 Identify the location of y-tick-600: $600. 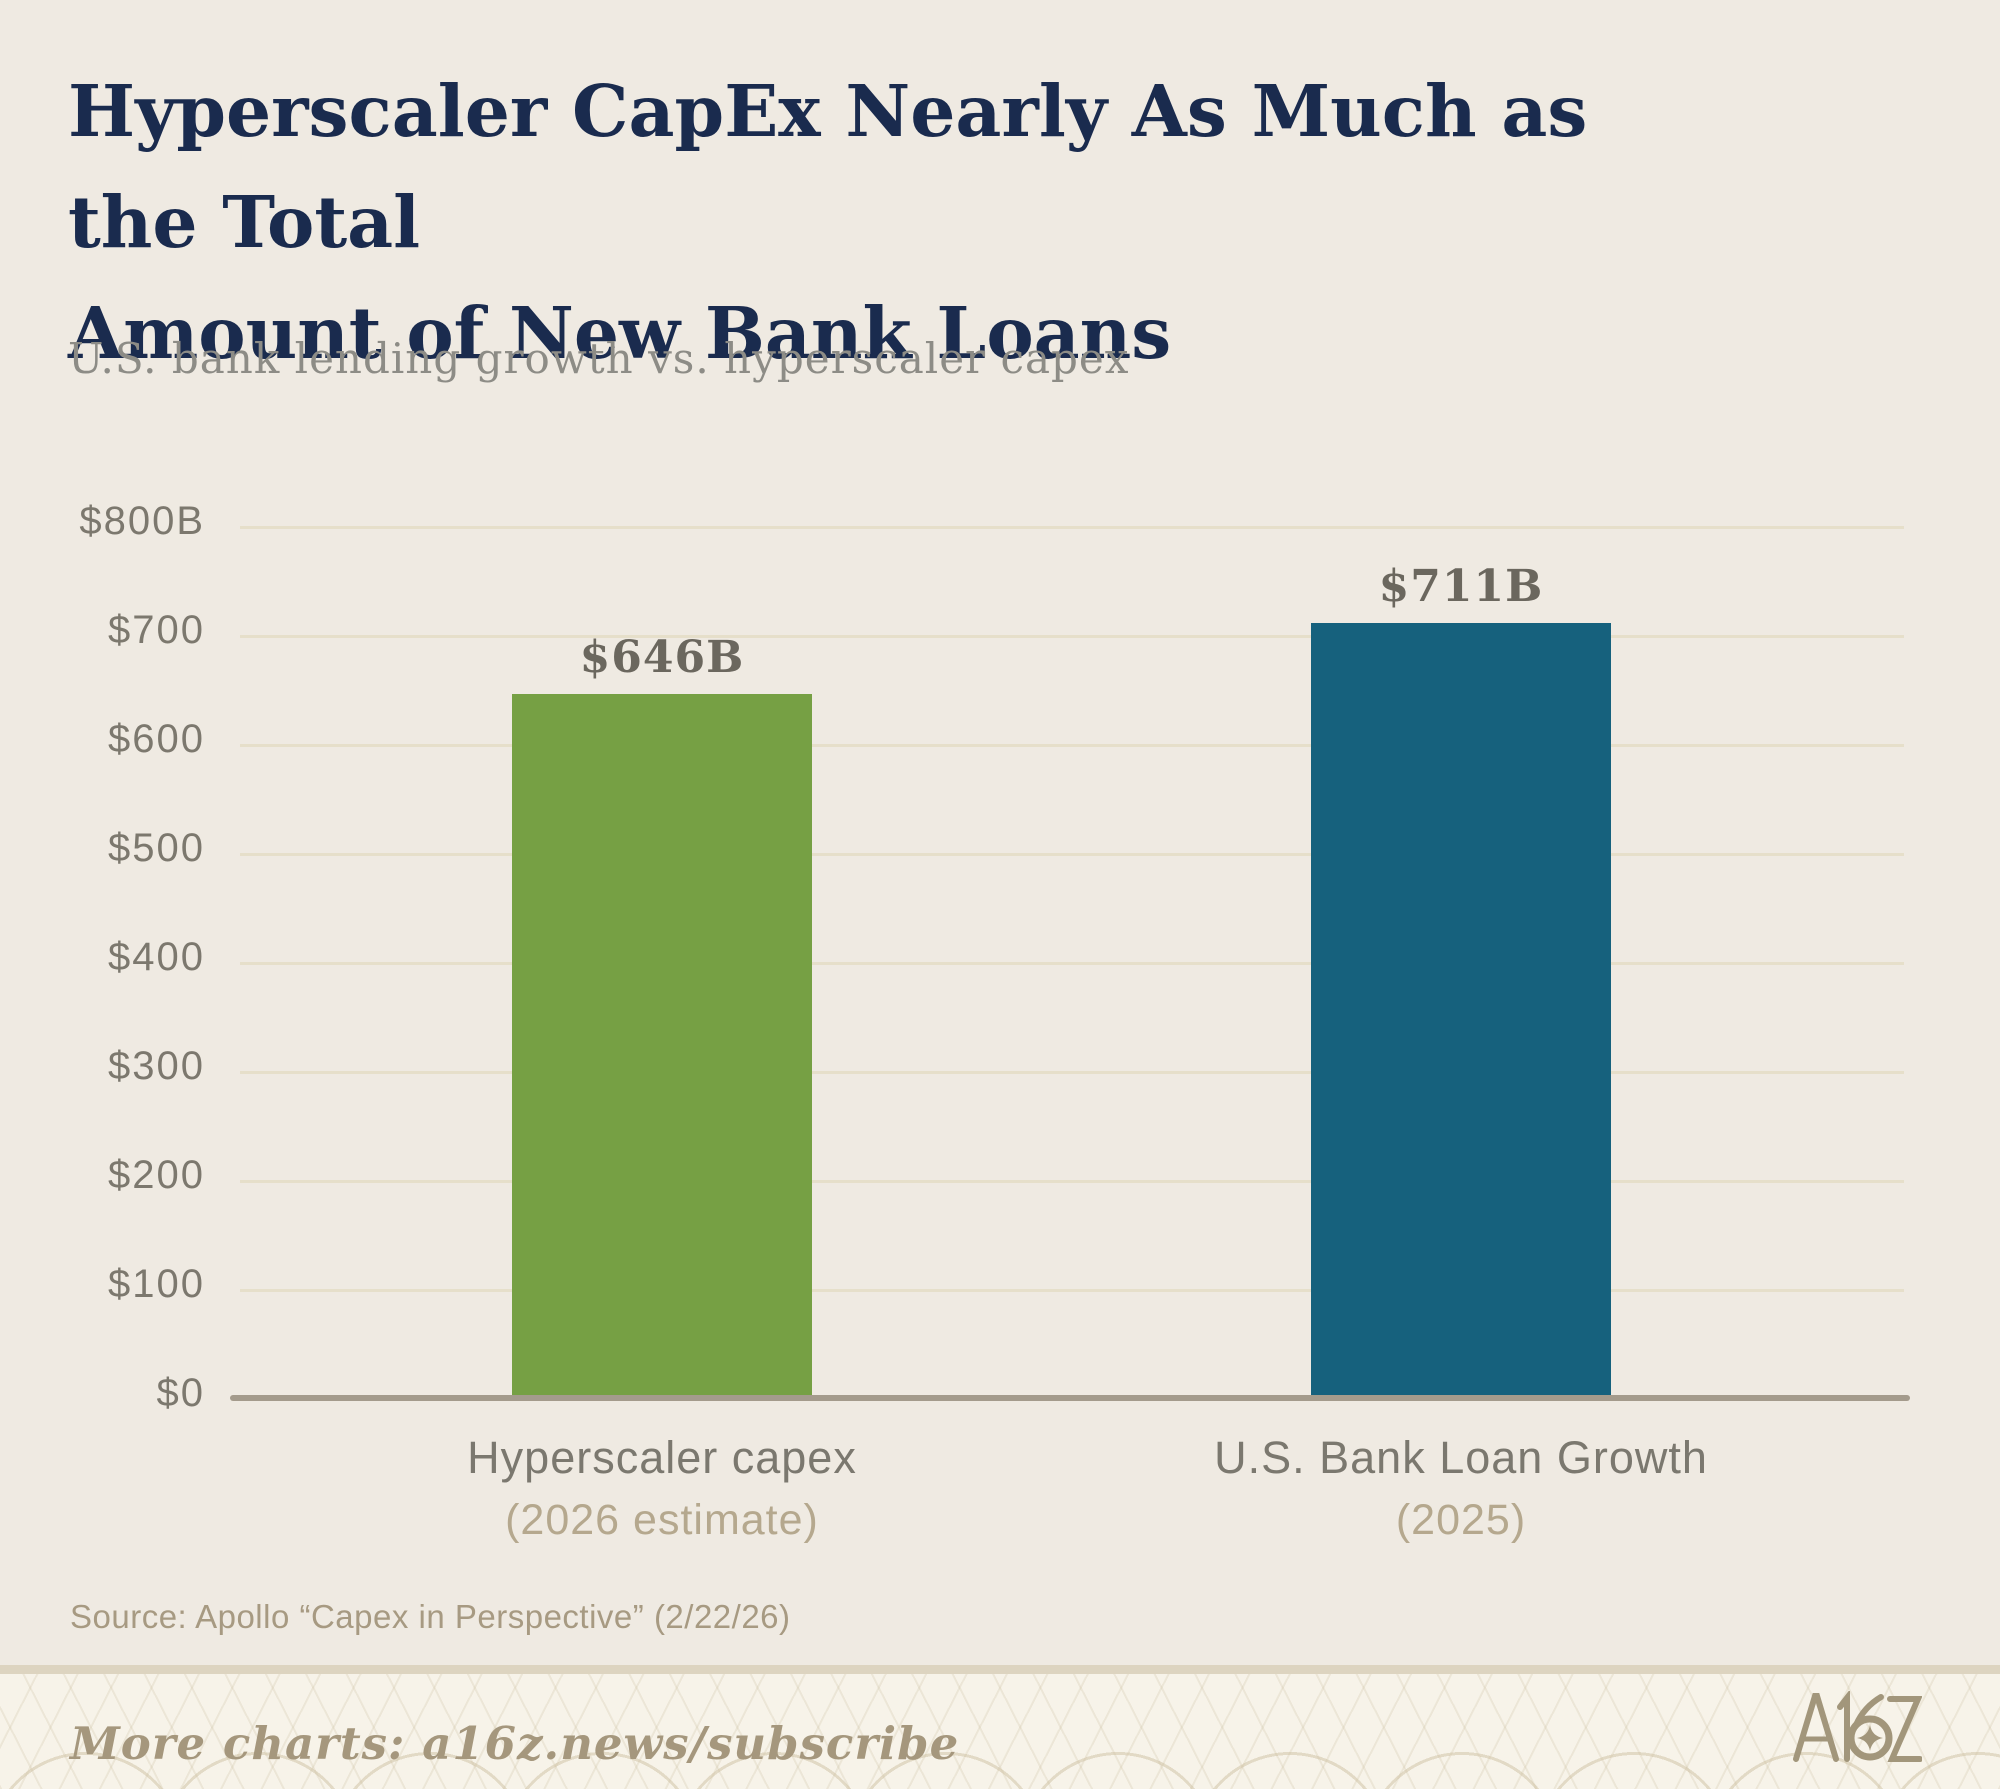
(156, 739).